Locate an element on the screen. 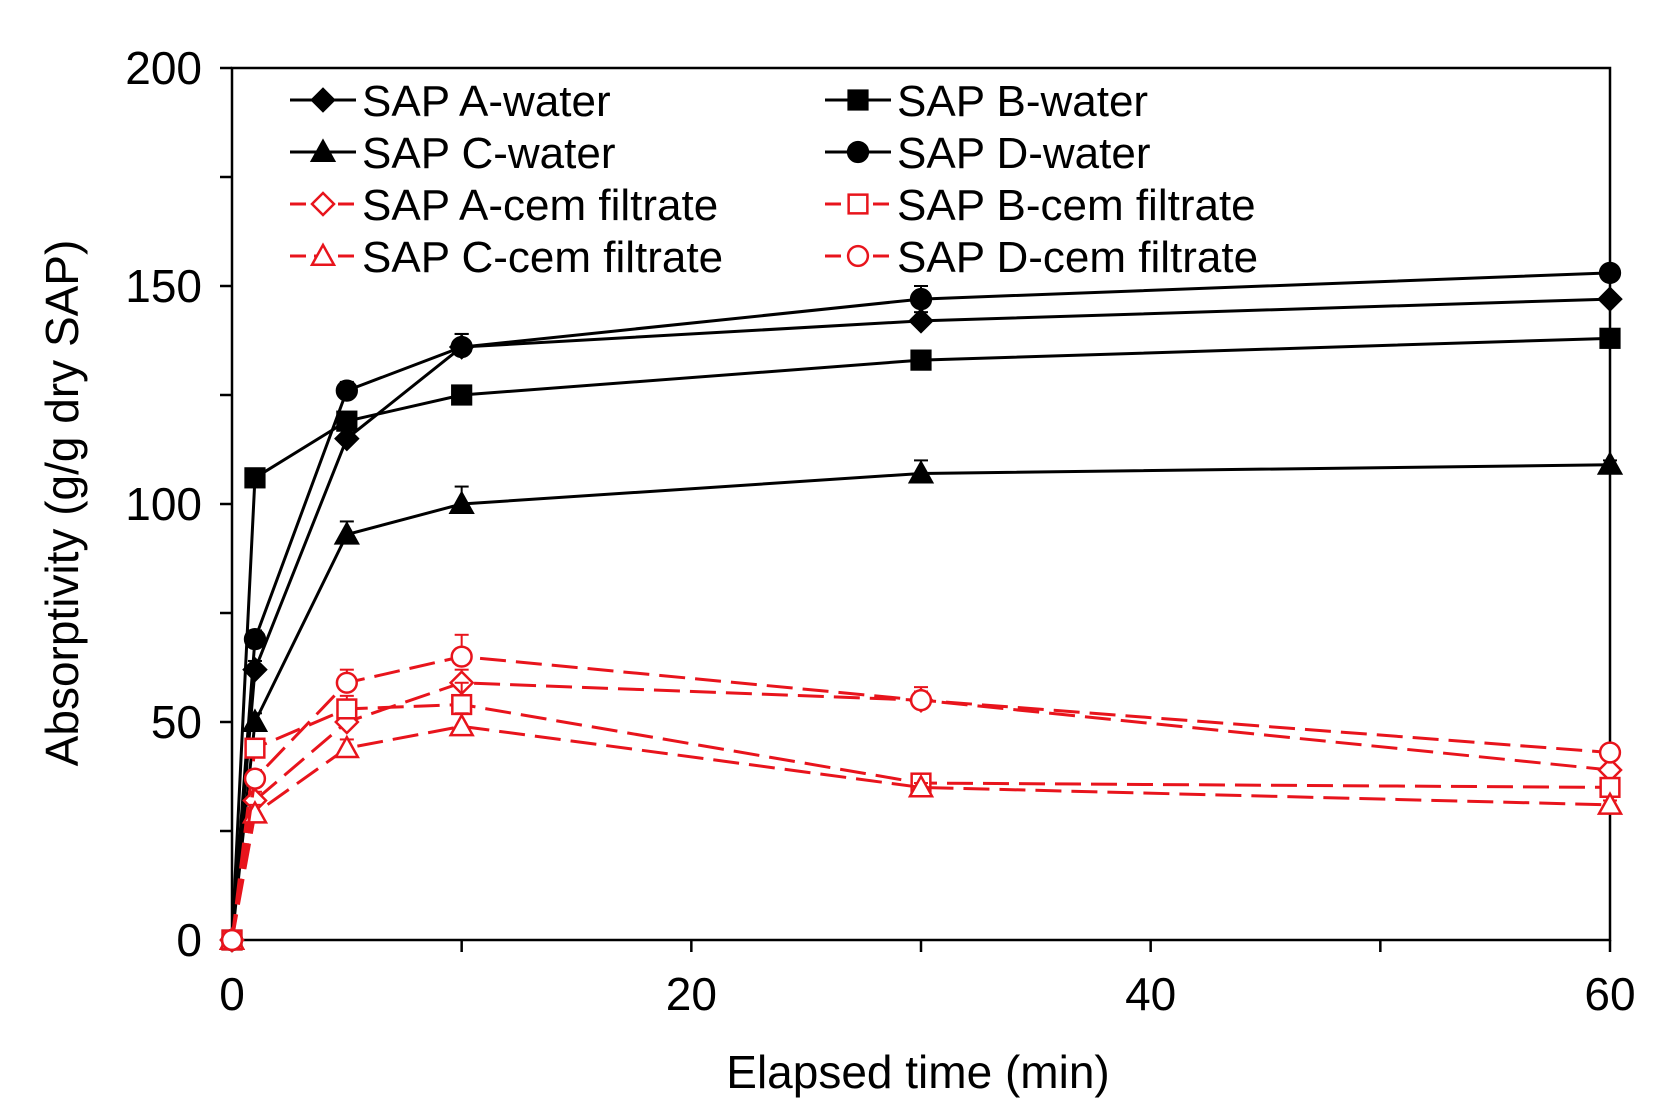 The height and width of the screenshot is (1119, 1654). legend-item: SAP A-cem filtrate is located at coordinates (504, 205).